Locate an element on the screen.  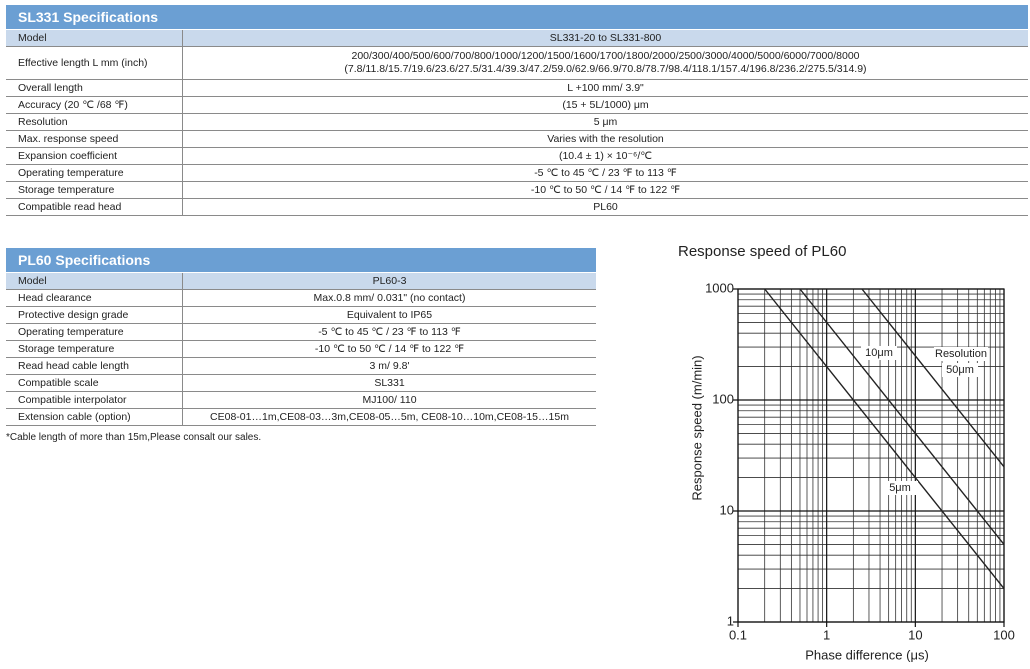
label-cell: Expansion coefficient is located at coordinates (94, 156).